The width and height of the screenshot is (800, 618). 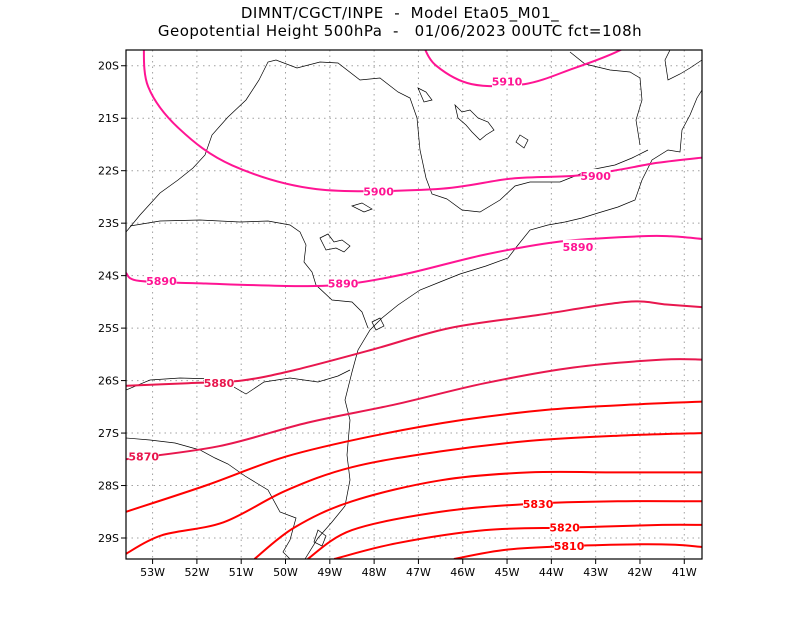 I want to click on x-tick-label: 50W, so click(x=285, y=572).